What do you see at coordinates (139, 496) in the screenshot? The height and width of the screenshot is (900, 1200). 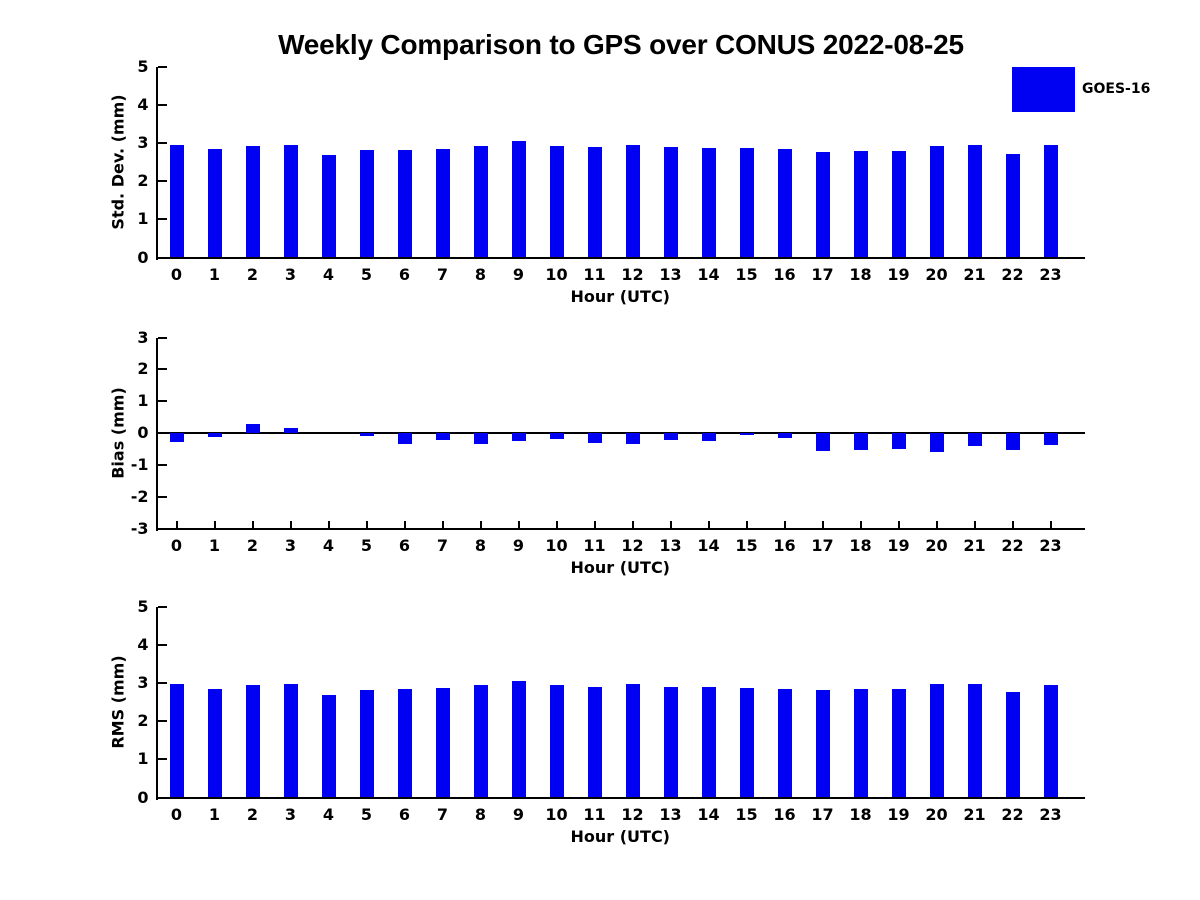 I see `y-tick-label: -2` at bounding box center [139, 496].